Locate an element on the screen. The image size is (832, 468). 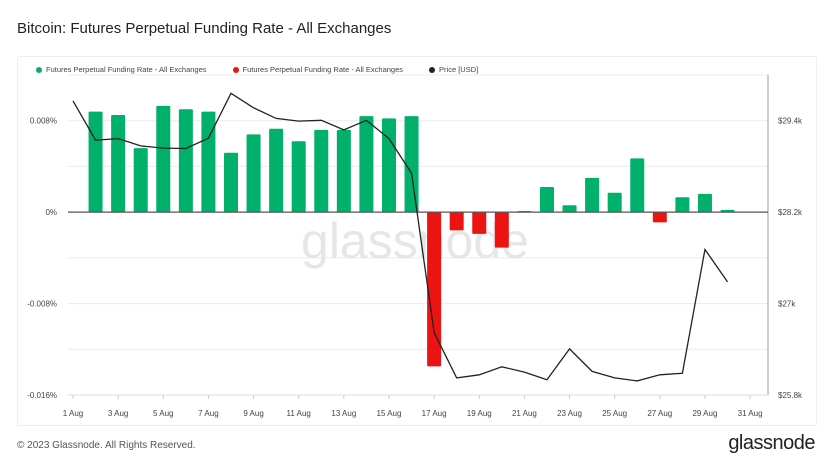
legend-item-price: Price [USD] is located at coordinates (453, 69).